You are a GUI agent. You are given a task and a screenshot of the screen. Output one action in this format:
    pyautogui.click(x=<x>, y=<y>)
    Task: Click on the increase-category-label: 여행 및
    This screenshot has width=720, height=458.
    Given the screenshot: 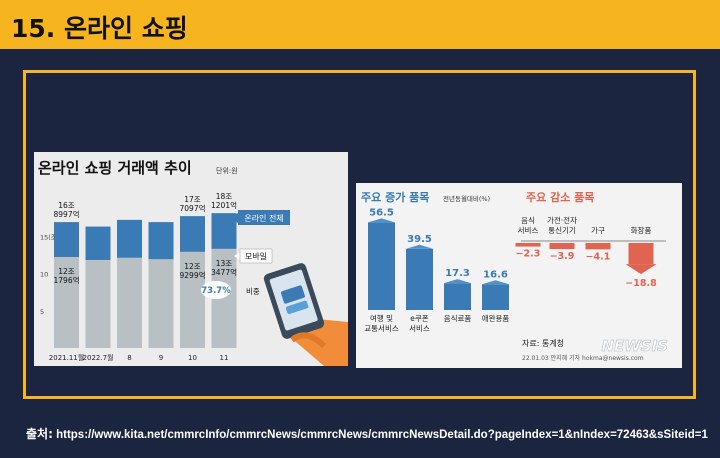 What is the action you would take?
    pyautogui.click(x=381, y=318)
    